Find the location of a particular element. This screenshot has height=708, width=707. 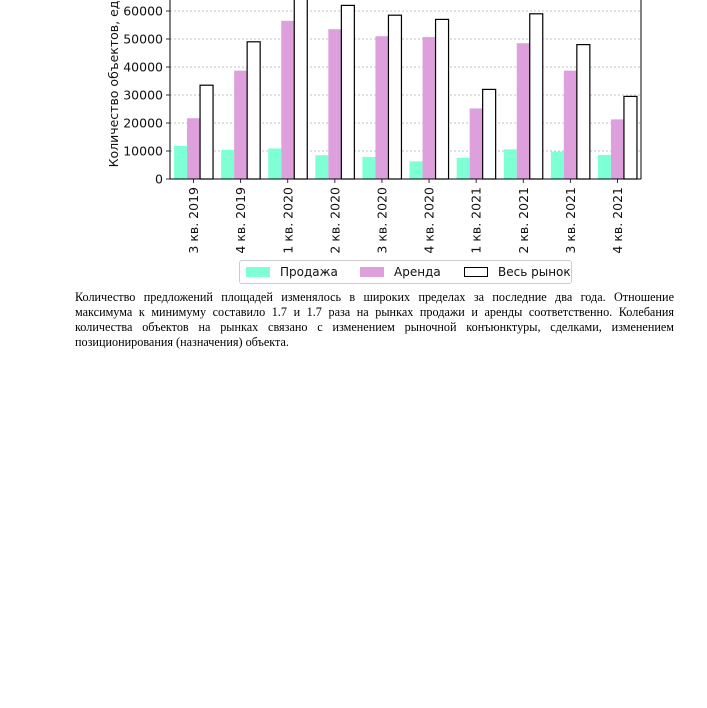

legend-item-rent: Аренда is located at coordinates (400, 272).